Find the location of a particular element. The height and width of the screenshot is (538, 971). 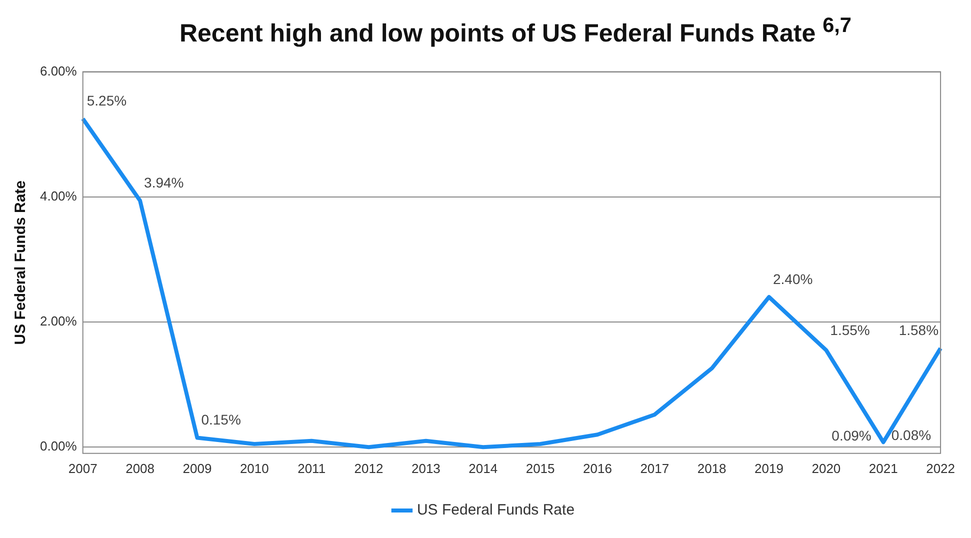

x-tick-label: 2019 is located at coordinates (769, 468).